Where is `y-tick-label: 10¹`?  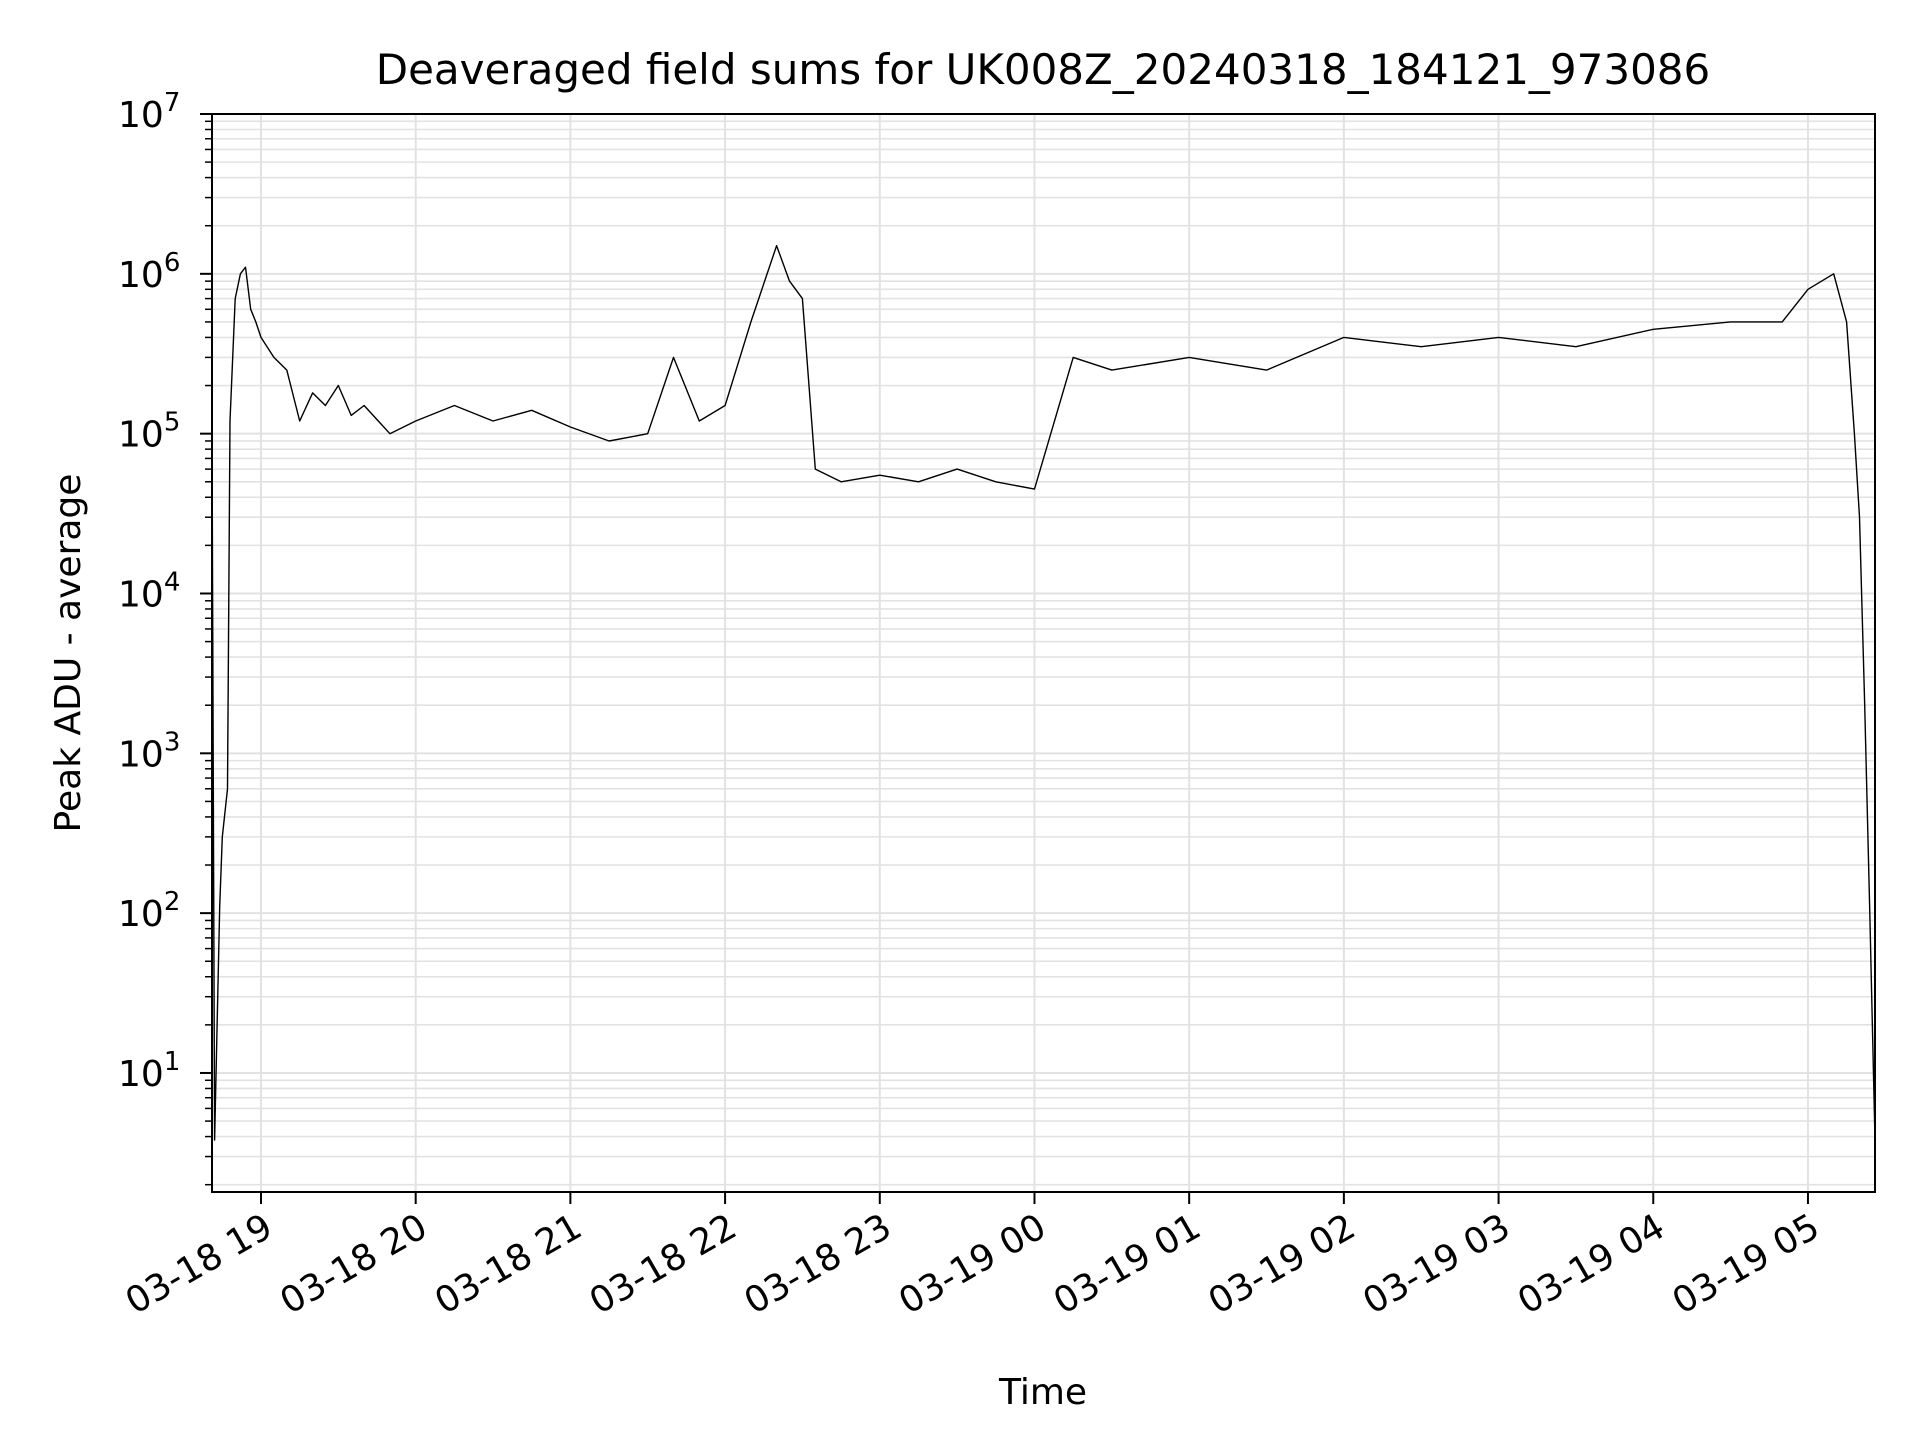 y-tick-label: 10¹ is located at coordinates (149, 1071).